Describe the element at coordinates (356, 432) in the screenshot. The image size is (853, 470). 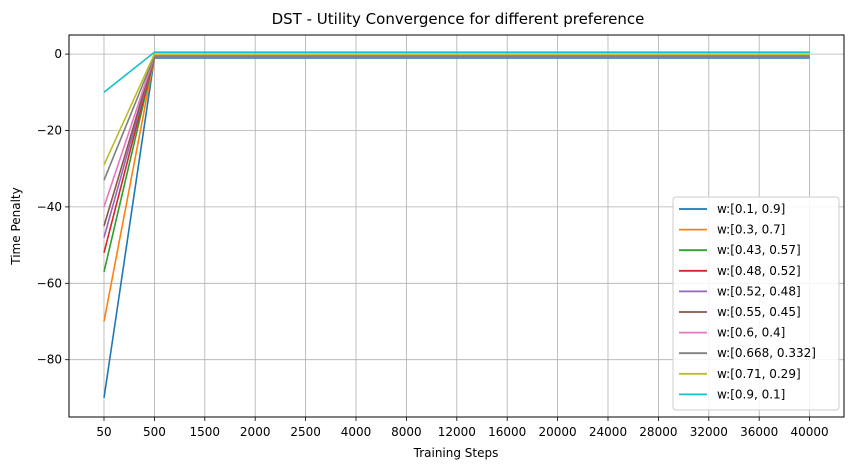
I see `x-tick-label: 4000` at that location.